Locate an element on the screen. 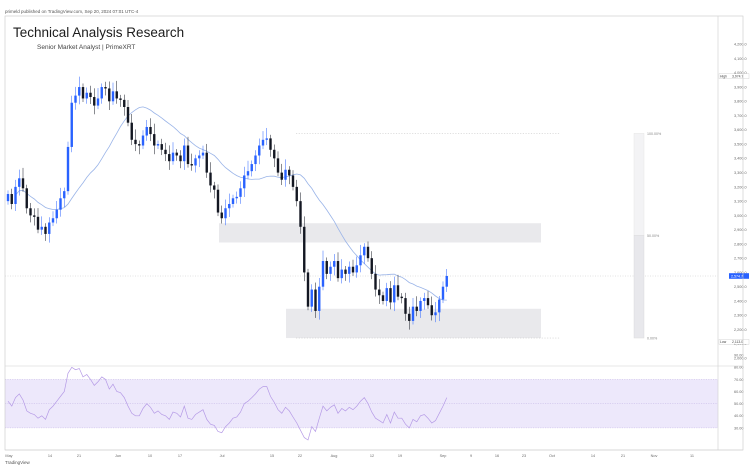  time-label-nov: Nov is located at coordinates (654, 456).